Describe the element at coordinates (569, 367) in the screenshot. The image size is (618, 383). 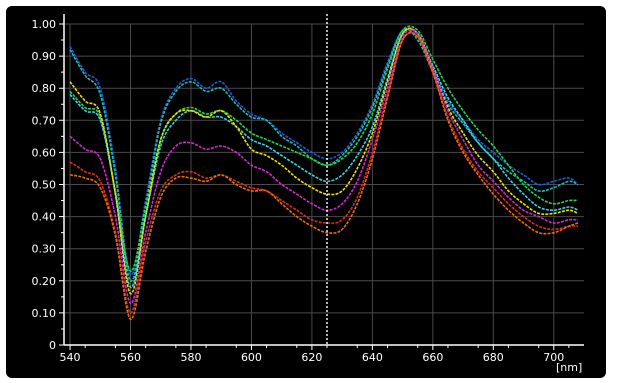
I see `x-unit-label: [nm]` at that location.